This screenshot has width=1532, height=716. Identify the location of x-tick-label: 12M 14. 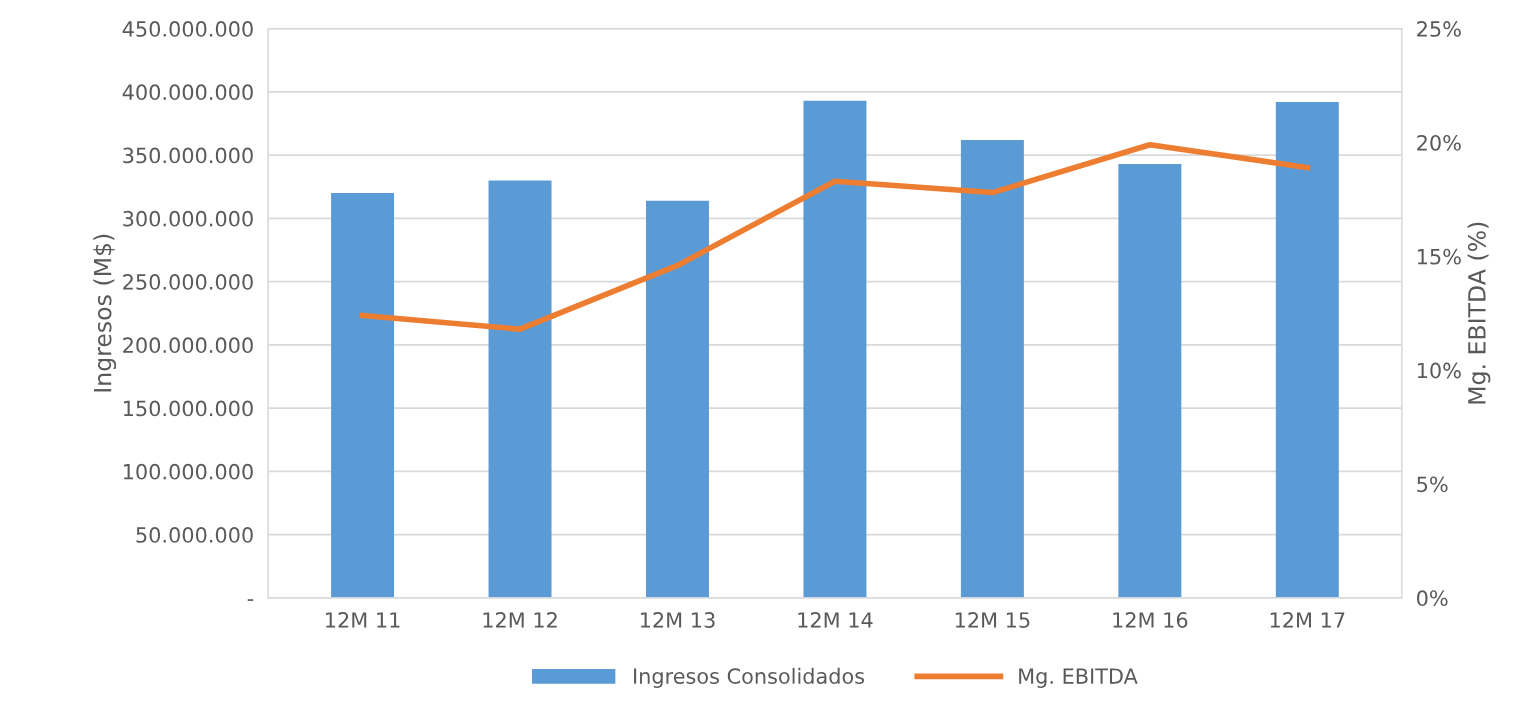
(835, 620).